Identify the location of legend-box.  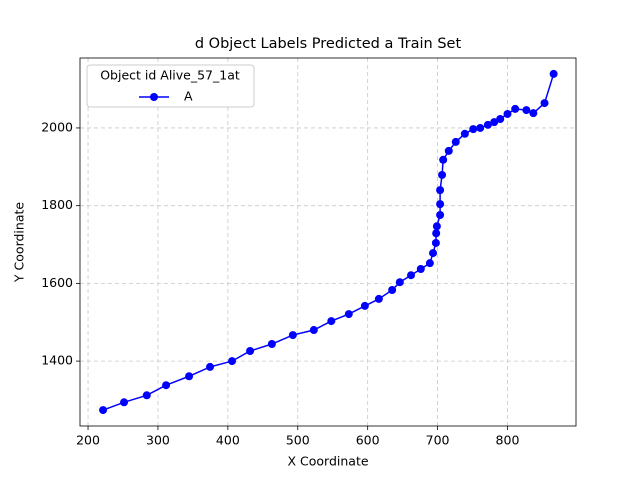
(170, 86).